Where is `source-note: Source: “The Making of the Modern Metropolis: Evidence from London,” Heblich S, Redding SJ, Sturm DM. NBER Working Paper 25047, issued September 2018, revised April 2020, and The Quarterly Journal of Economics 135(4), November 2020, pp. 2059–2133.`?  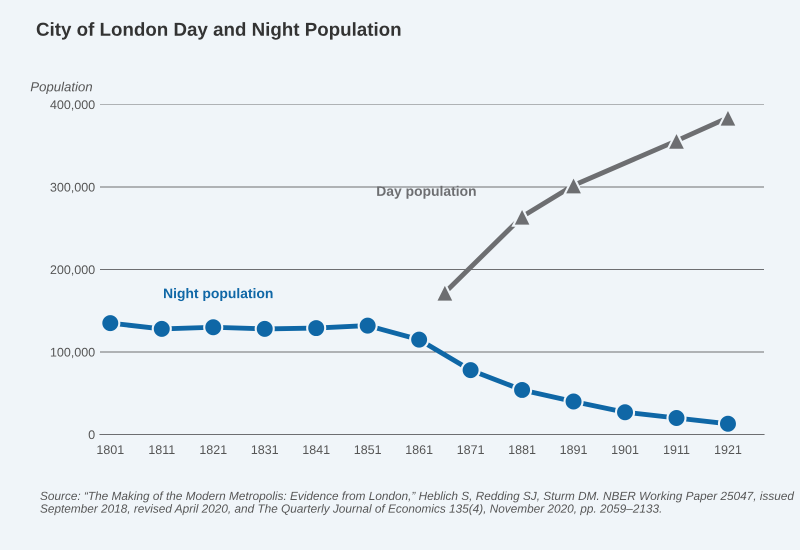
source-note: Source: “The Making of the Modern Metropolis: Evidence from London,” Heblich S, Redding SJ, Sturm DM. NBER Working Paper 25047, issued September 2018, revised April 2020, and The Quarterly Journal of Economics 135(4), November 2020, pp. 2059–2133. is located at coordinates (417, 503).